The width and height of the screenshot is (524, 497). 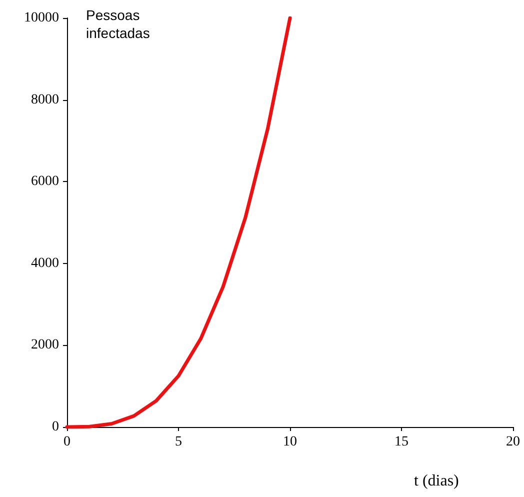 I want to click on x-tick-label: 15, so click(x=401, y=442).